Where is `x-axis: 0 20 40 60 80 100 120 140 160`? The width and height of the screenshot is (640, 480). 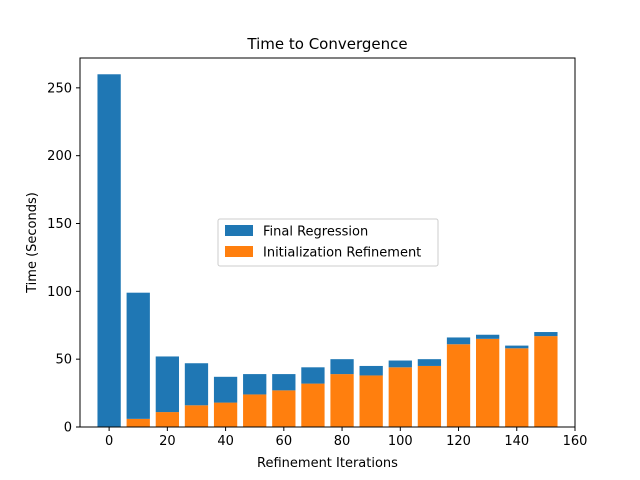
x-axis: 0 20 40 60 80 100 120 140 160 is located at coordinates (346, 438).